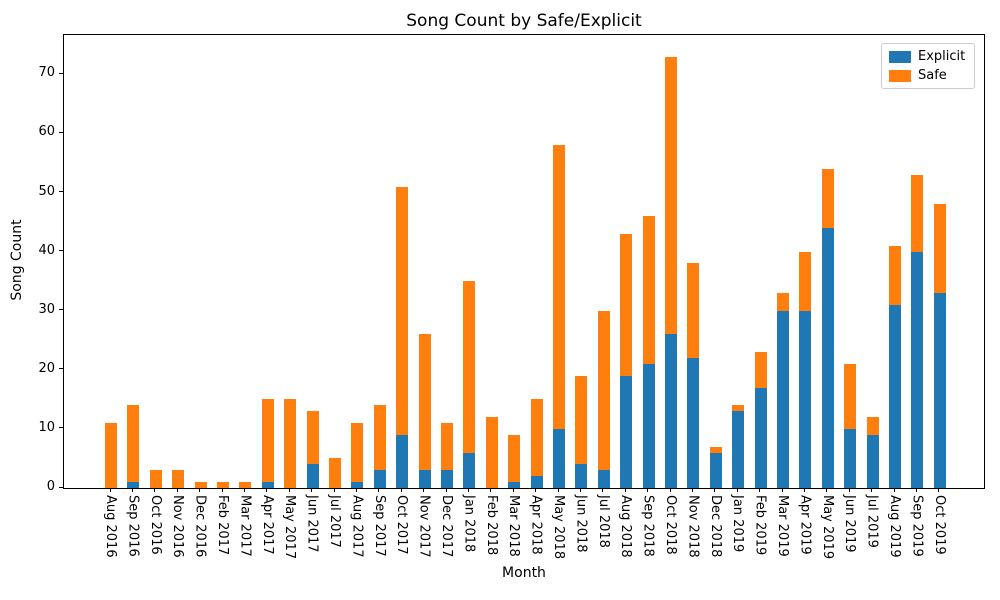  What do you see at coordinates (267, 525) in the screenshot?
I see `x-tick-label: Apr 2017` at bounding box center [267, 525].